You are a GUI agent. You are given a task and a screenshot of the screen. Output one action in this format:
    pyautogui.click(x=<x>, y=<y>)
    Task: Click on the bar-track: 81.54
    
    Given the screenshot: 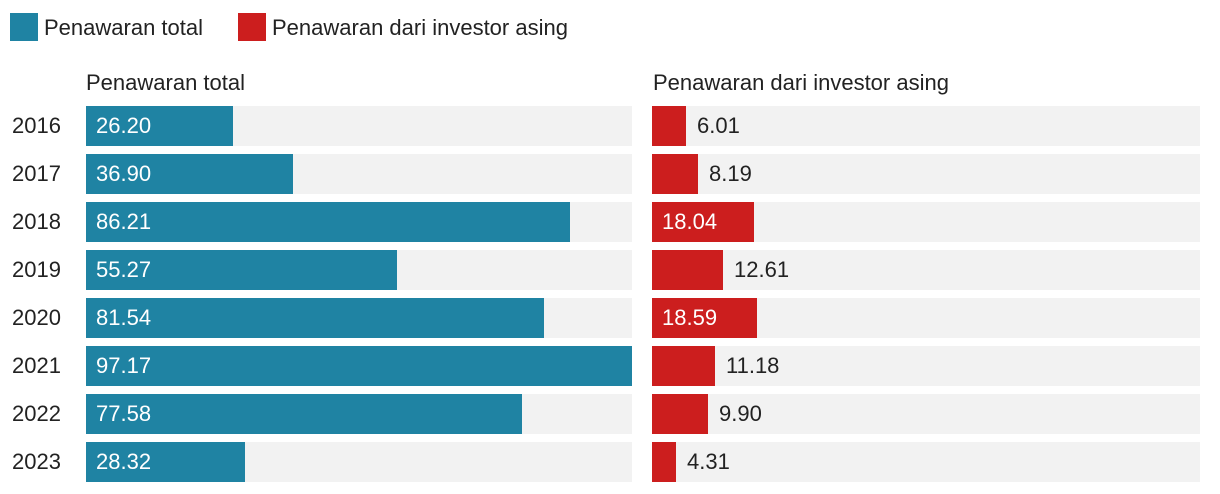 What is the action you would take?
    pyautogui.click(x=359, y=318)
    